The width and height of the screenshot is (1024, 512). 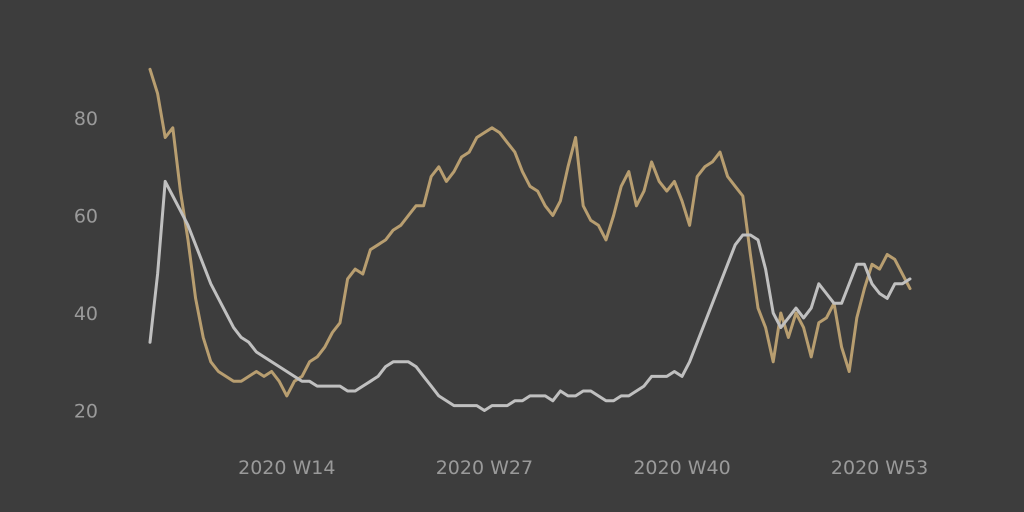 What do you see at coordinates (583, 468) in the screenshot?
I see `x-axis-ticks: 2020 W14 2020 W27 2020 W40 2020 W53` at bounding box center [583, 468].